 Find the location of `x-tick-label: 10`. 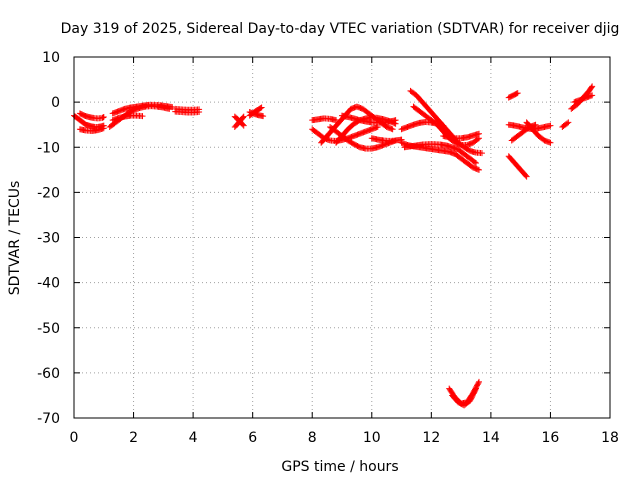

x-tick-label: 10 is located at coordinates (372, 438).